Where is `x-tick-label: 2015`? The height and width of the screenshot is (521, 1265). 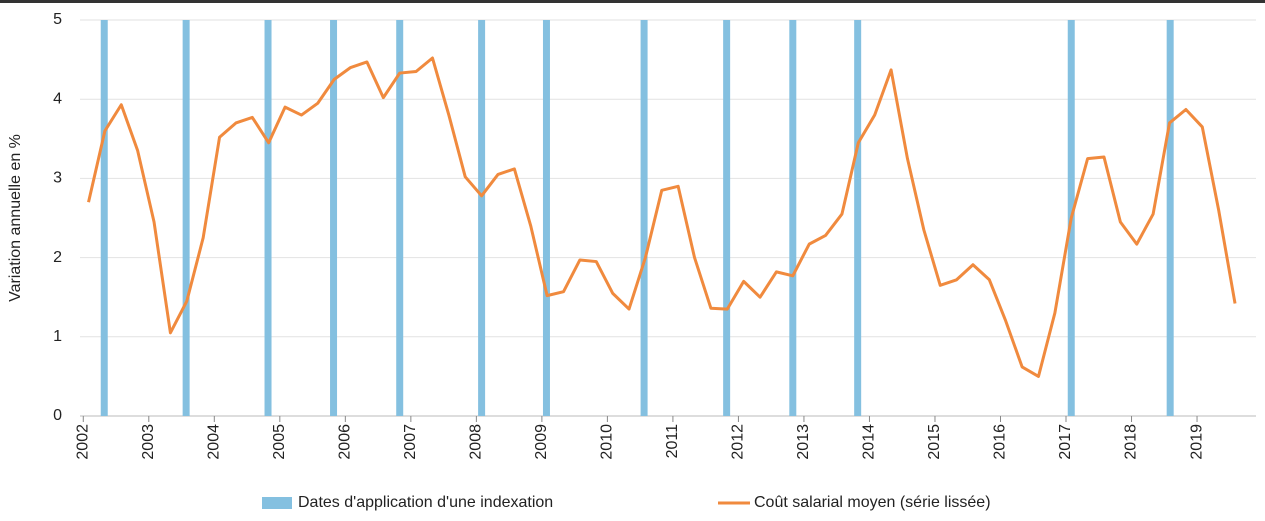
x-tick-label: 2015 is located at coordinates (934, 442).